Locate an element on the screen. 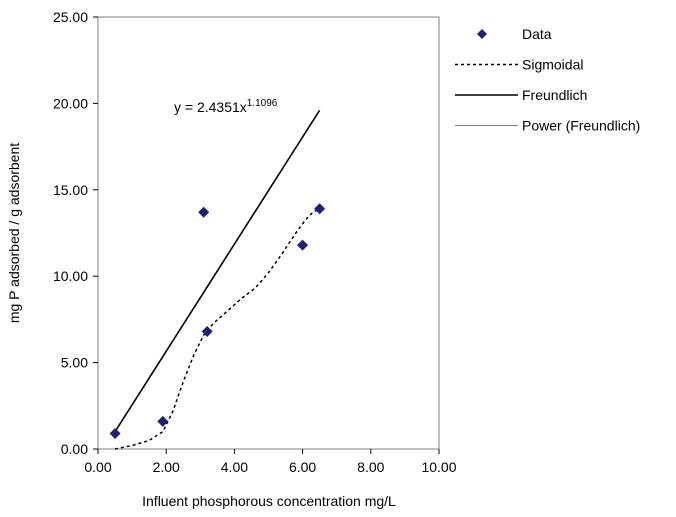 The image size is (676, 517). y-tick-label: 15.00 is located at coordinates (70, 190).